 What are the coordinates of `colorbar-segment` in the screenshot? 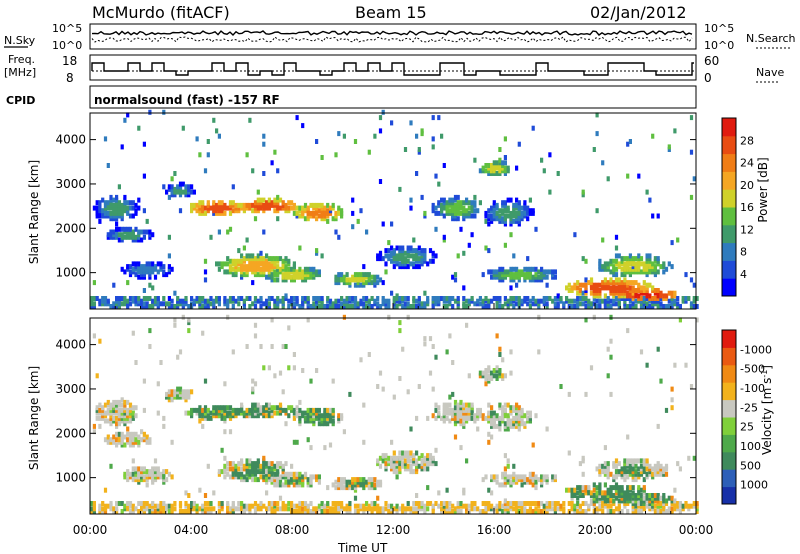 It's located at (729, 339).